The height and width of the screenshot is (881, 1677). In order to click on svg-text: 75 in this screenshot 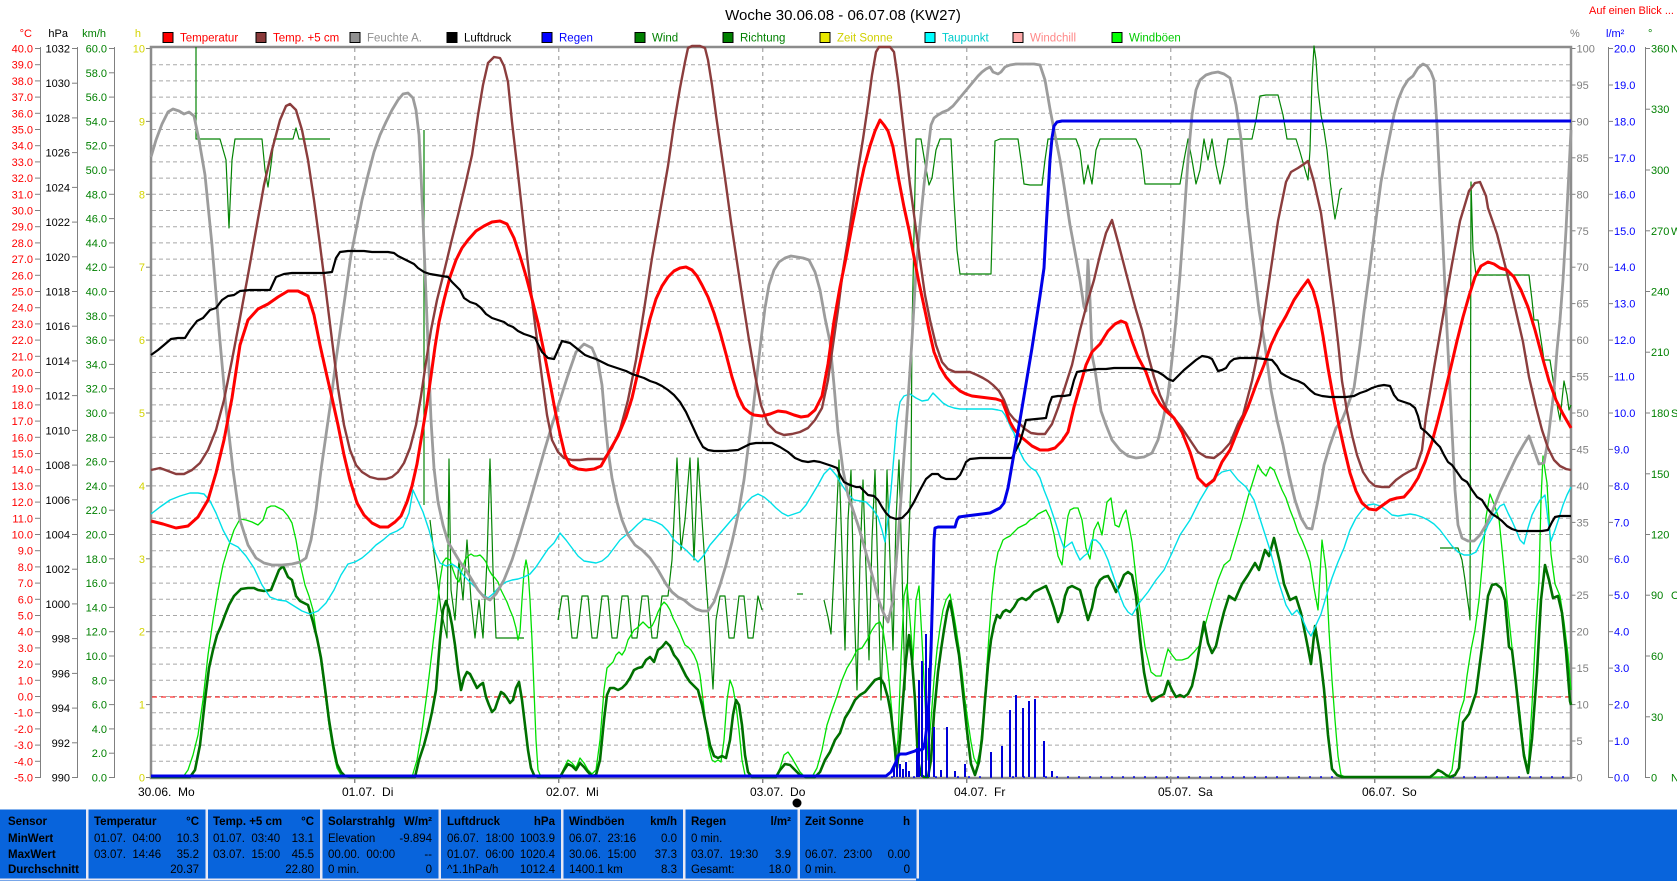, I will do `click(1583, 232)`.